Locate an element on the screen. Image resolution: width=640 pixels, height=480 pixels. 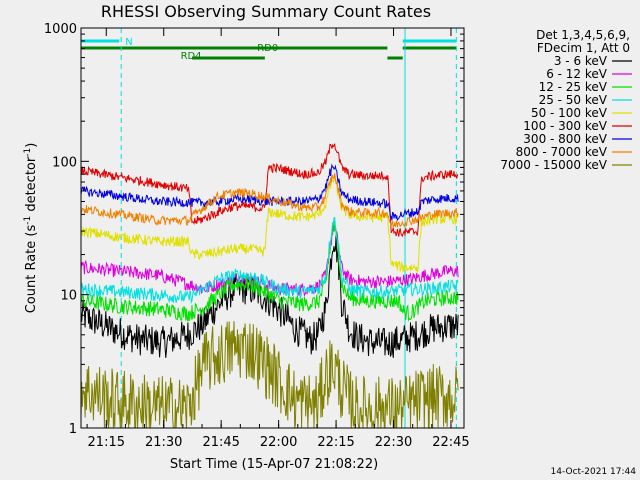
x-tick-label: 21:15 is located at coordinates (106, 442).